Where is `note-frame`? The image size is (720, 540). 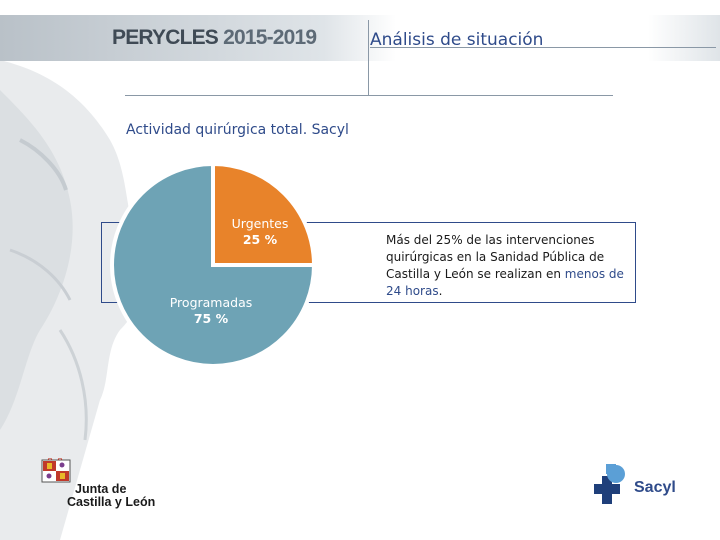 note-frame is located at coordinates (368, 262).